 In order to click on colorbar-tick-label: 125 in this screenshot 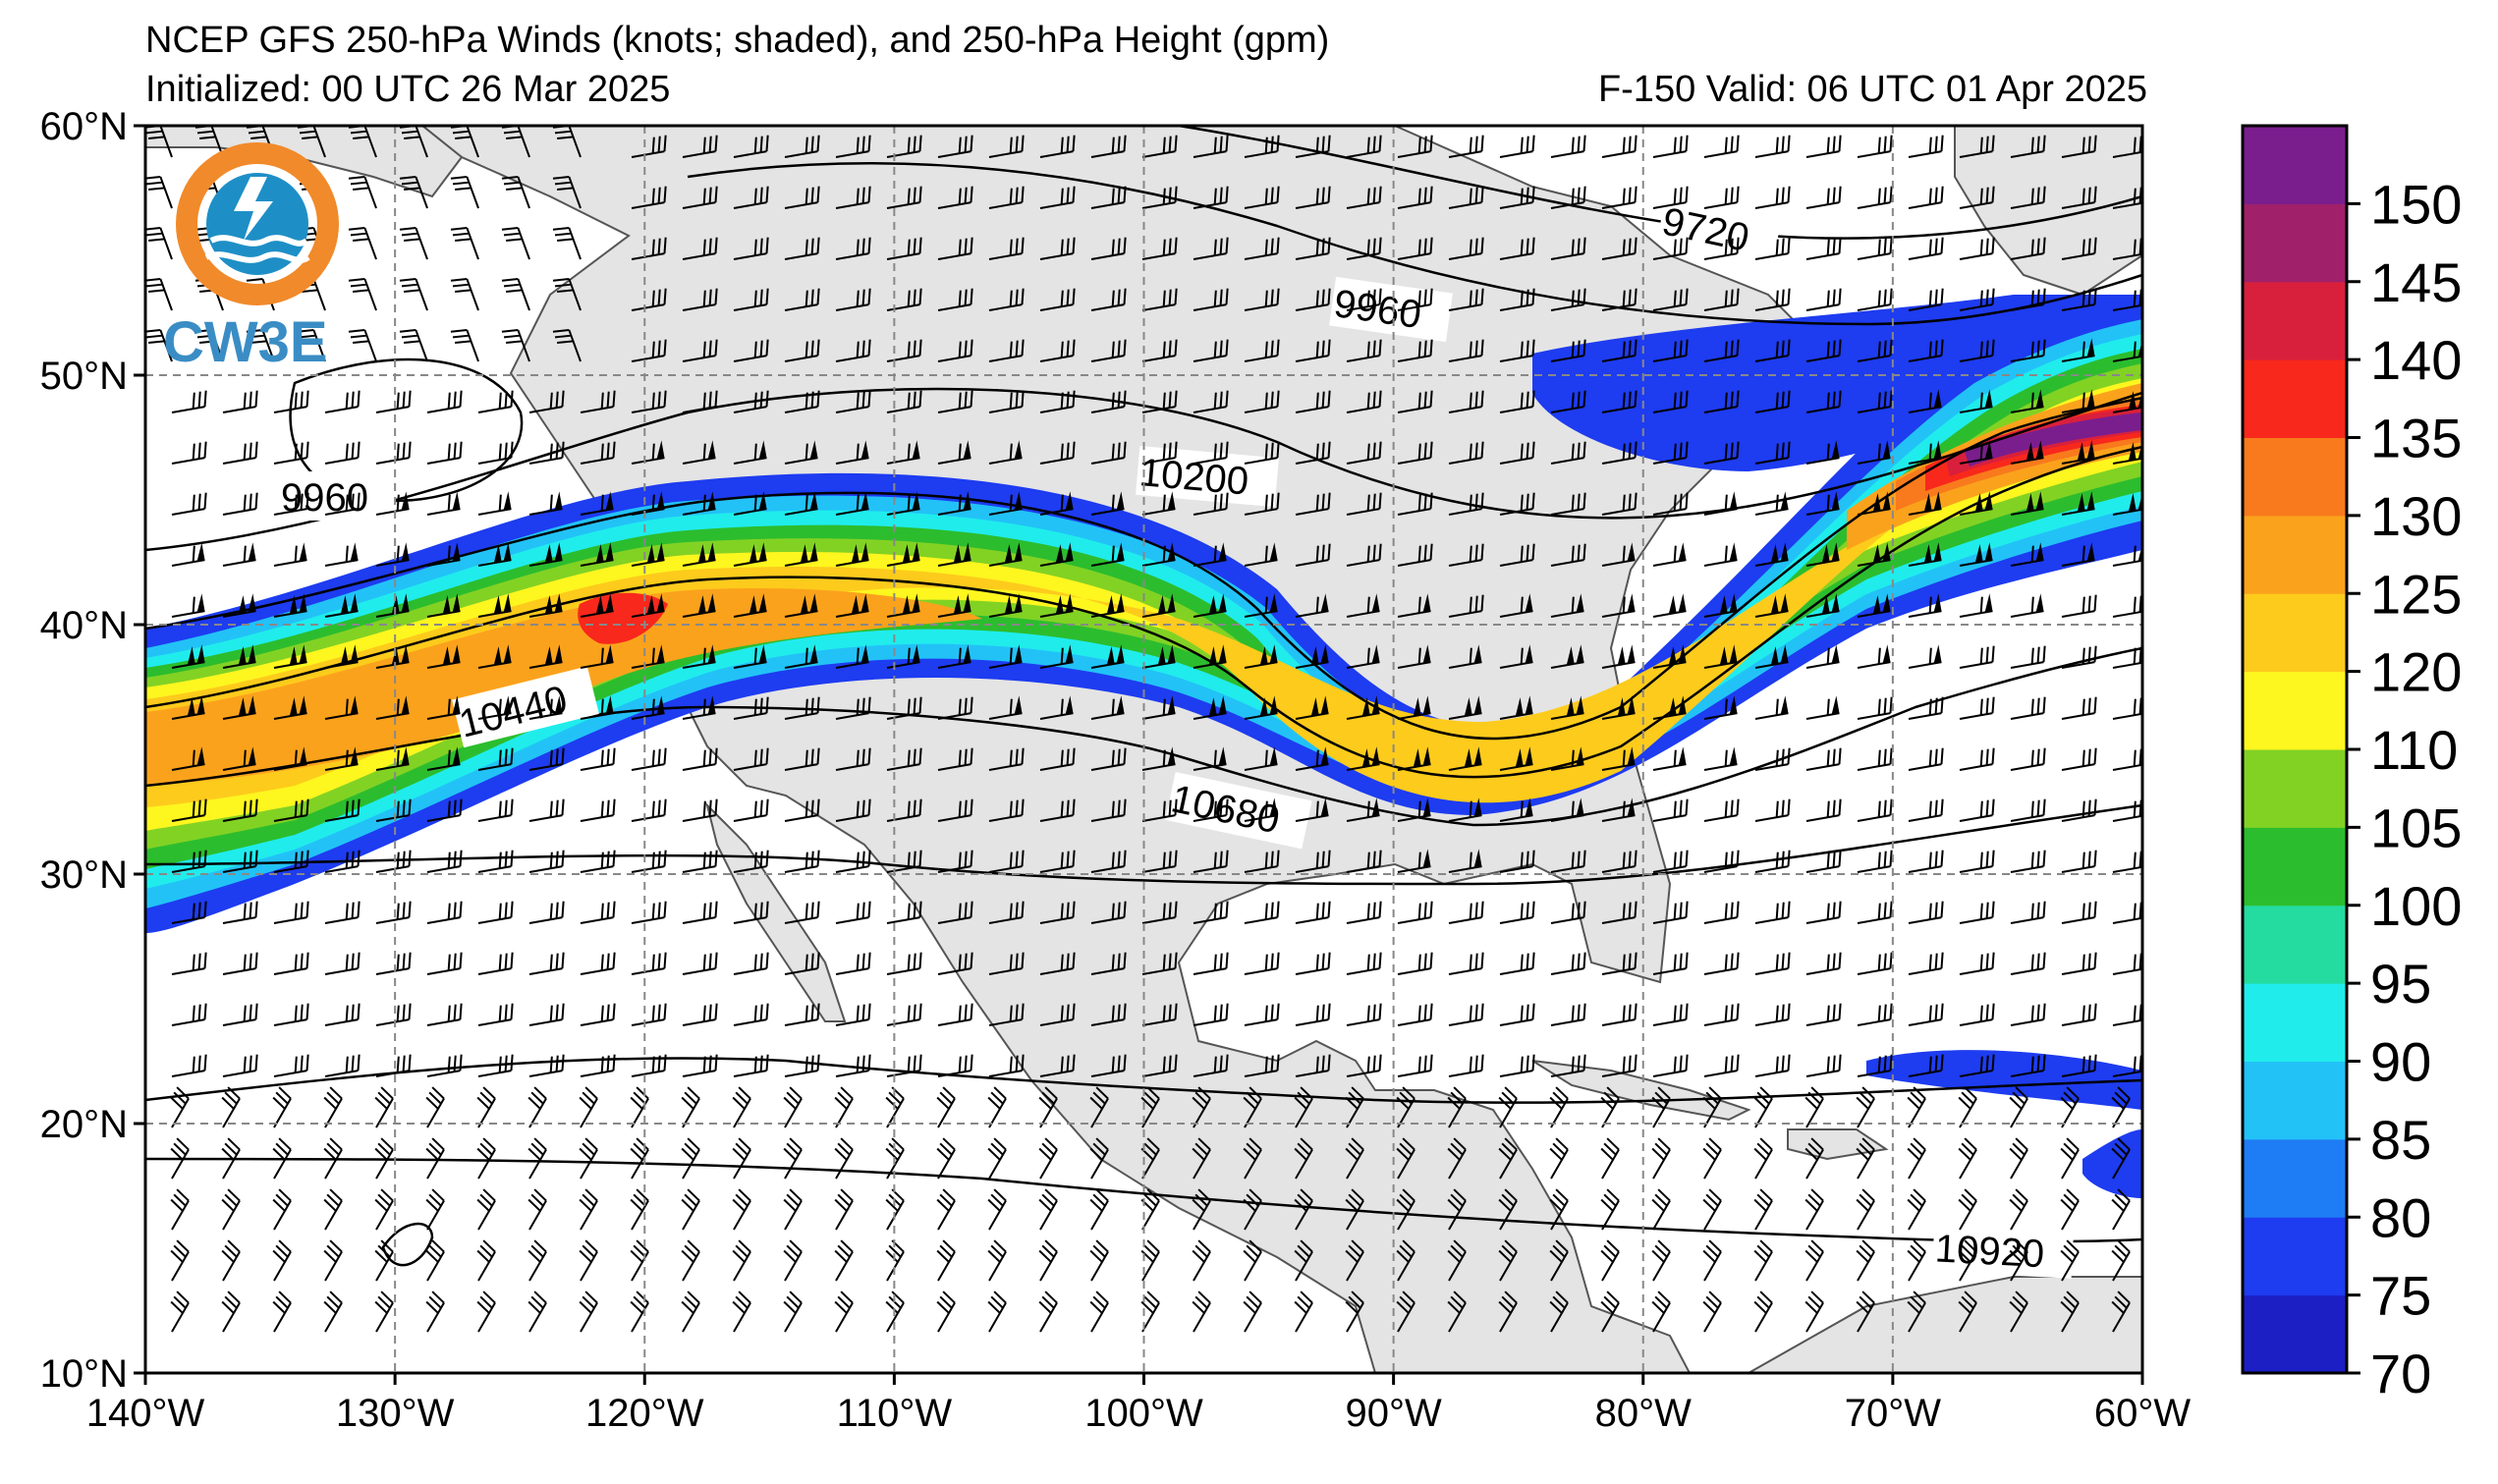, I will do `click(2416, 594)`.